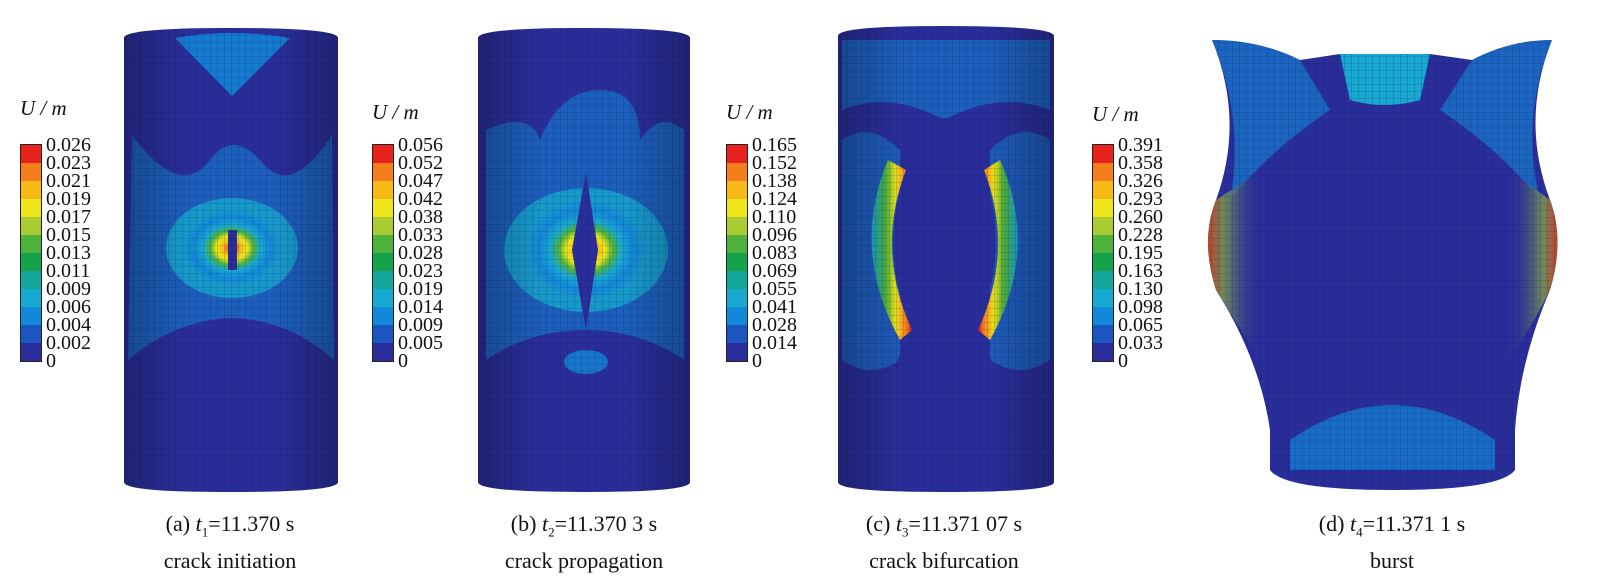 The width and height of the screenshot is (1615, 588). Describe the element at coordinates (420, 217) in the screenshot. I see `legend-tick-label: 0.038` at that location.